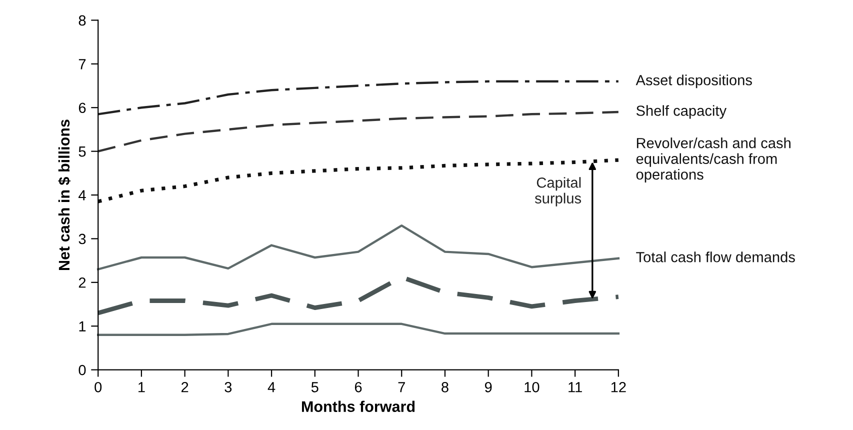  What do you see at coordinates (618, 387) in the screenshot?
I see `x-tick-label: 12` at bounding box center [618, 387].